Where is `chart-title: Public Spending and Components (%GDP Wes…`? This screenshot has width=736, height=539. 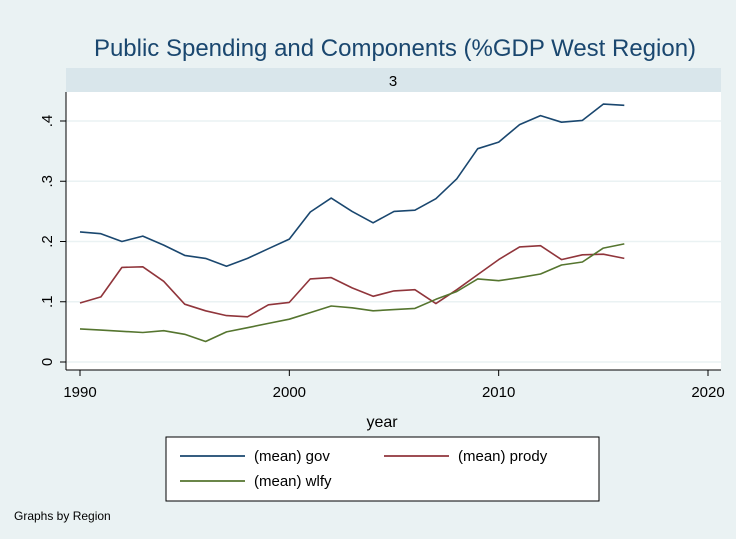
chart-title: Public Spending and Components (%GDP Wes… is located at coordinates (395, 48).